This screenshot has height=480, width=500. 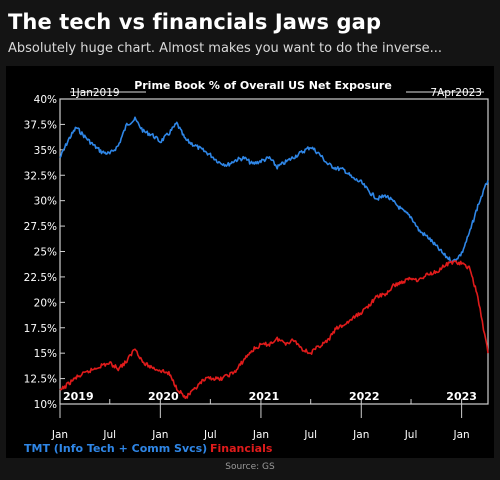 I want to click on y-tick-label: 37.5%, so click(x=40, y=125).